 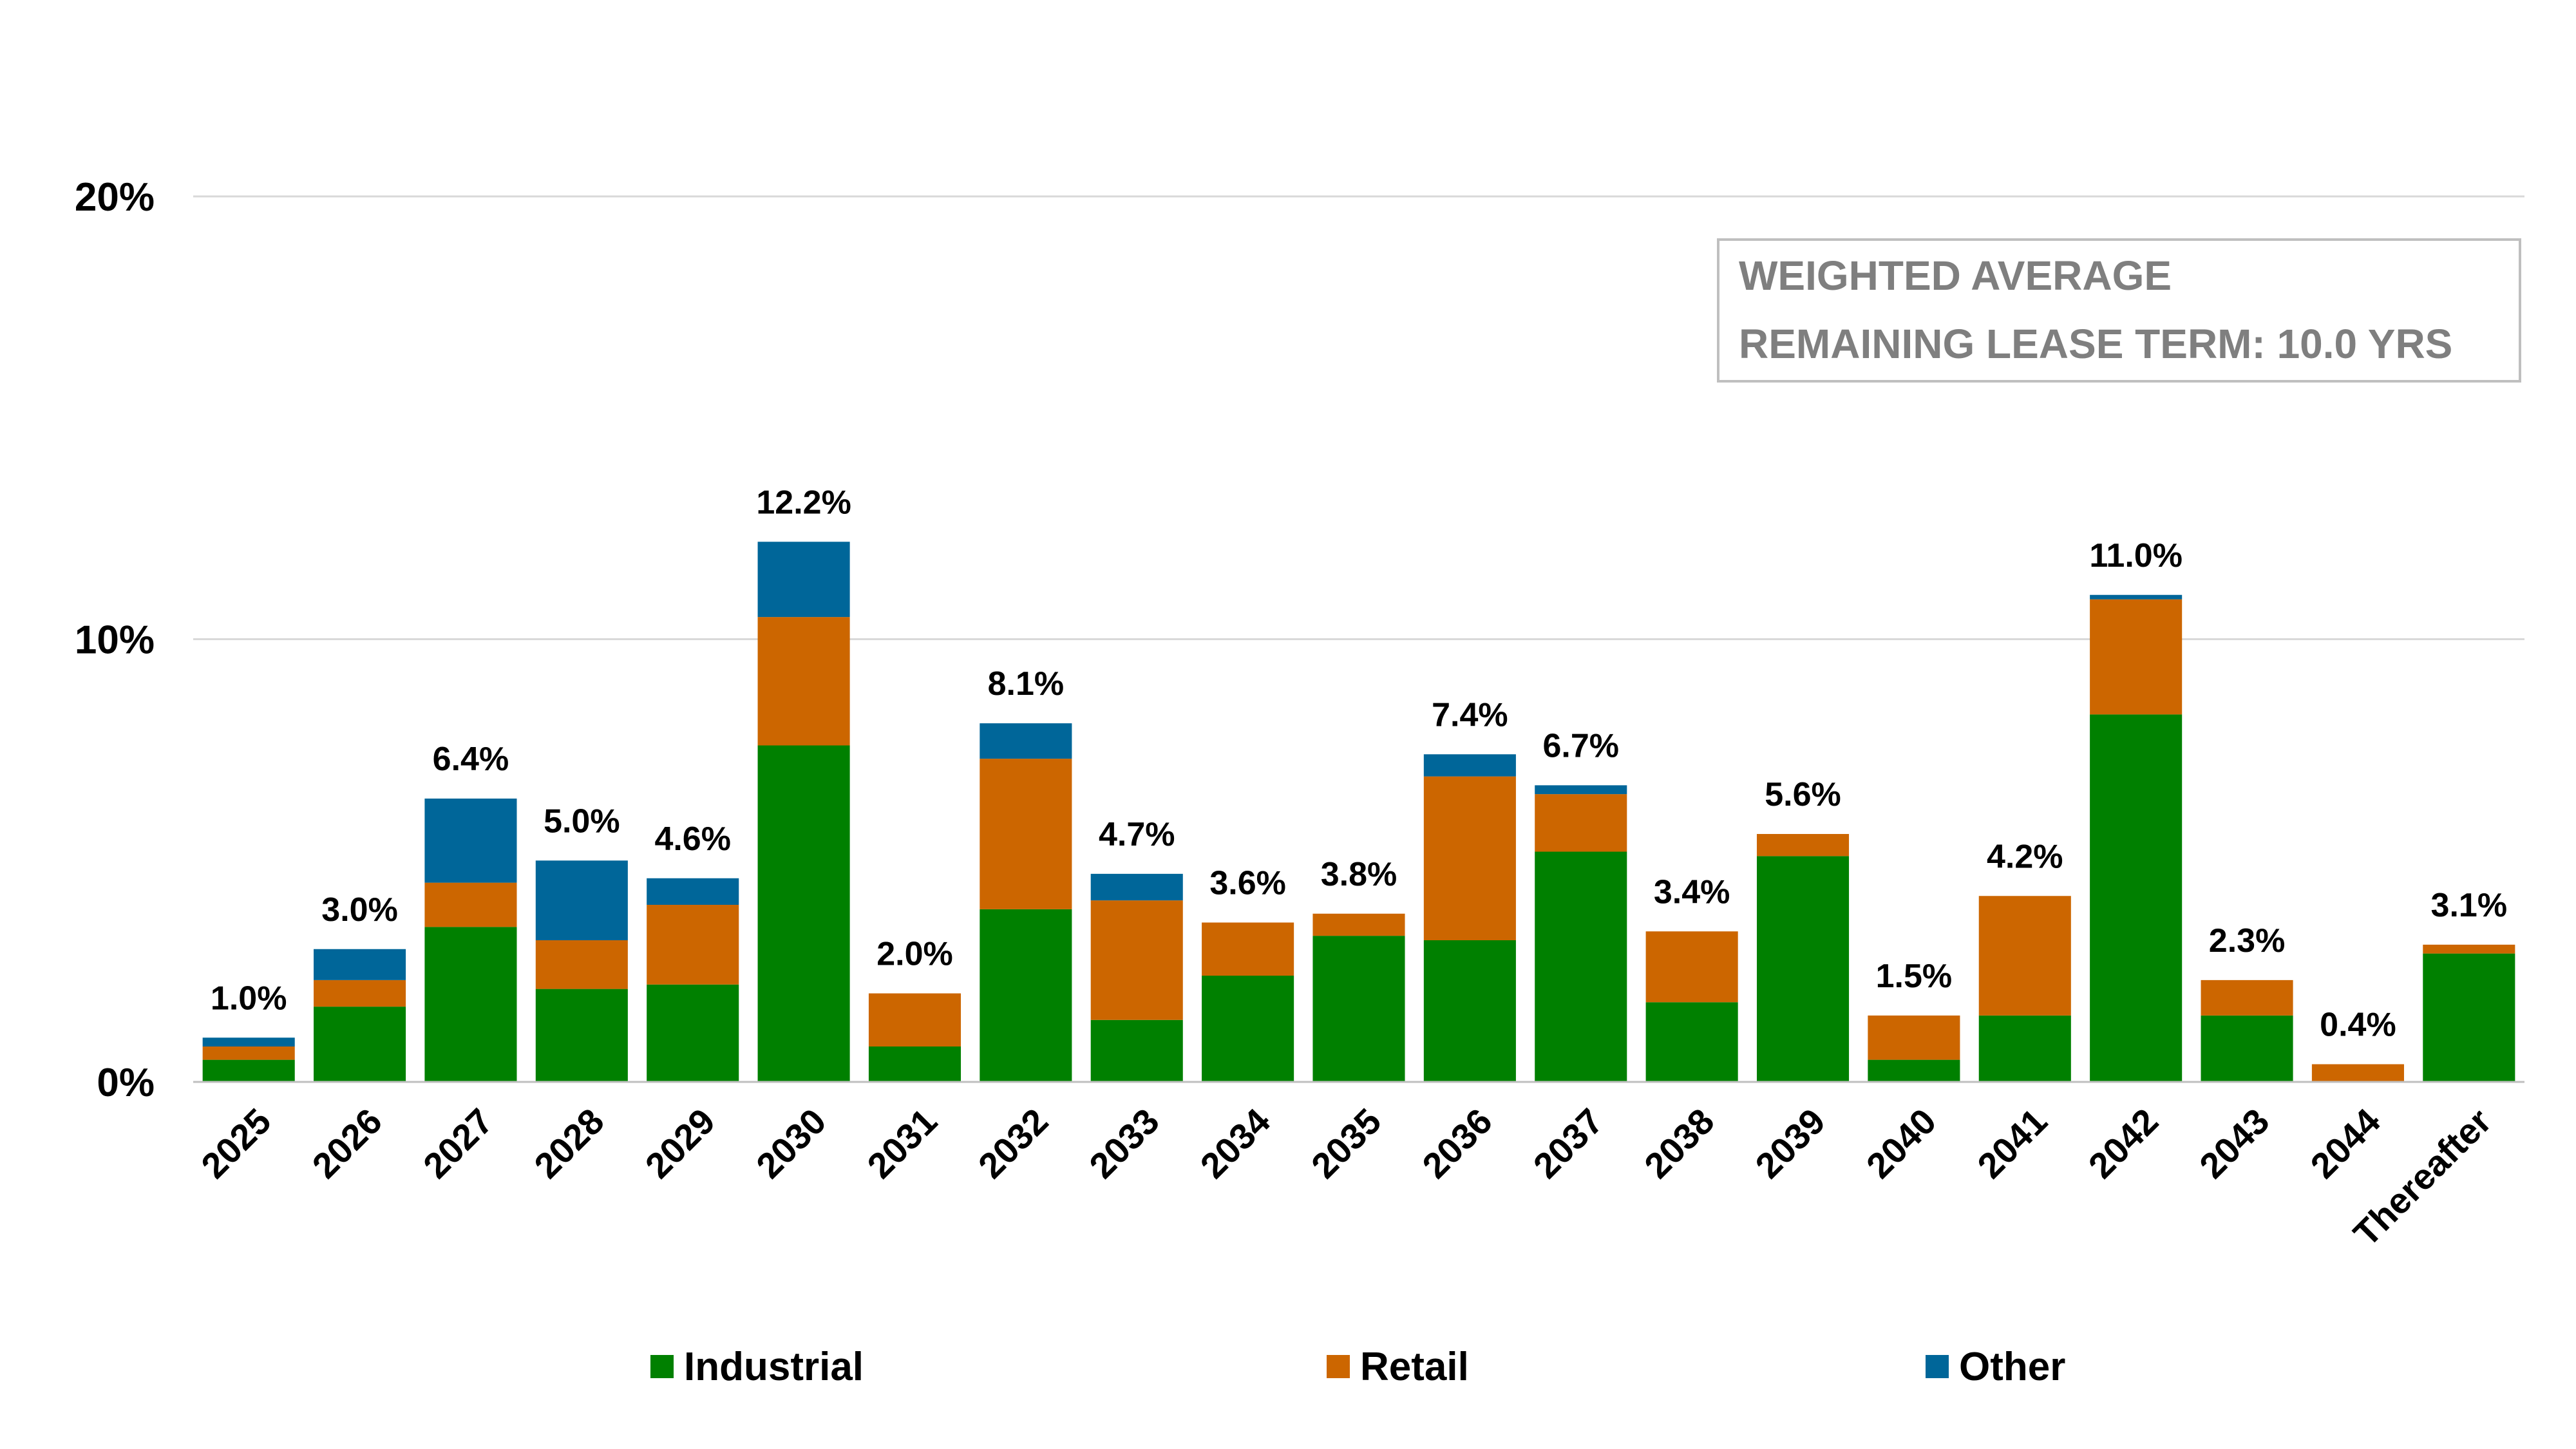 What do you see at coordinates (1248, 949) in the screenshot?
I see `bar-retail-2034` at bounding box center [1248, 949].